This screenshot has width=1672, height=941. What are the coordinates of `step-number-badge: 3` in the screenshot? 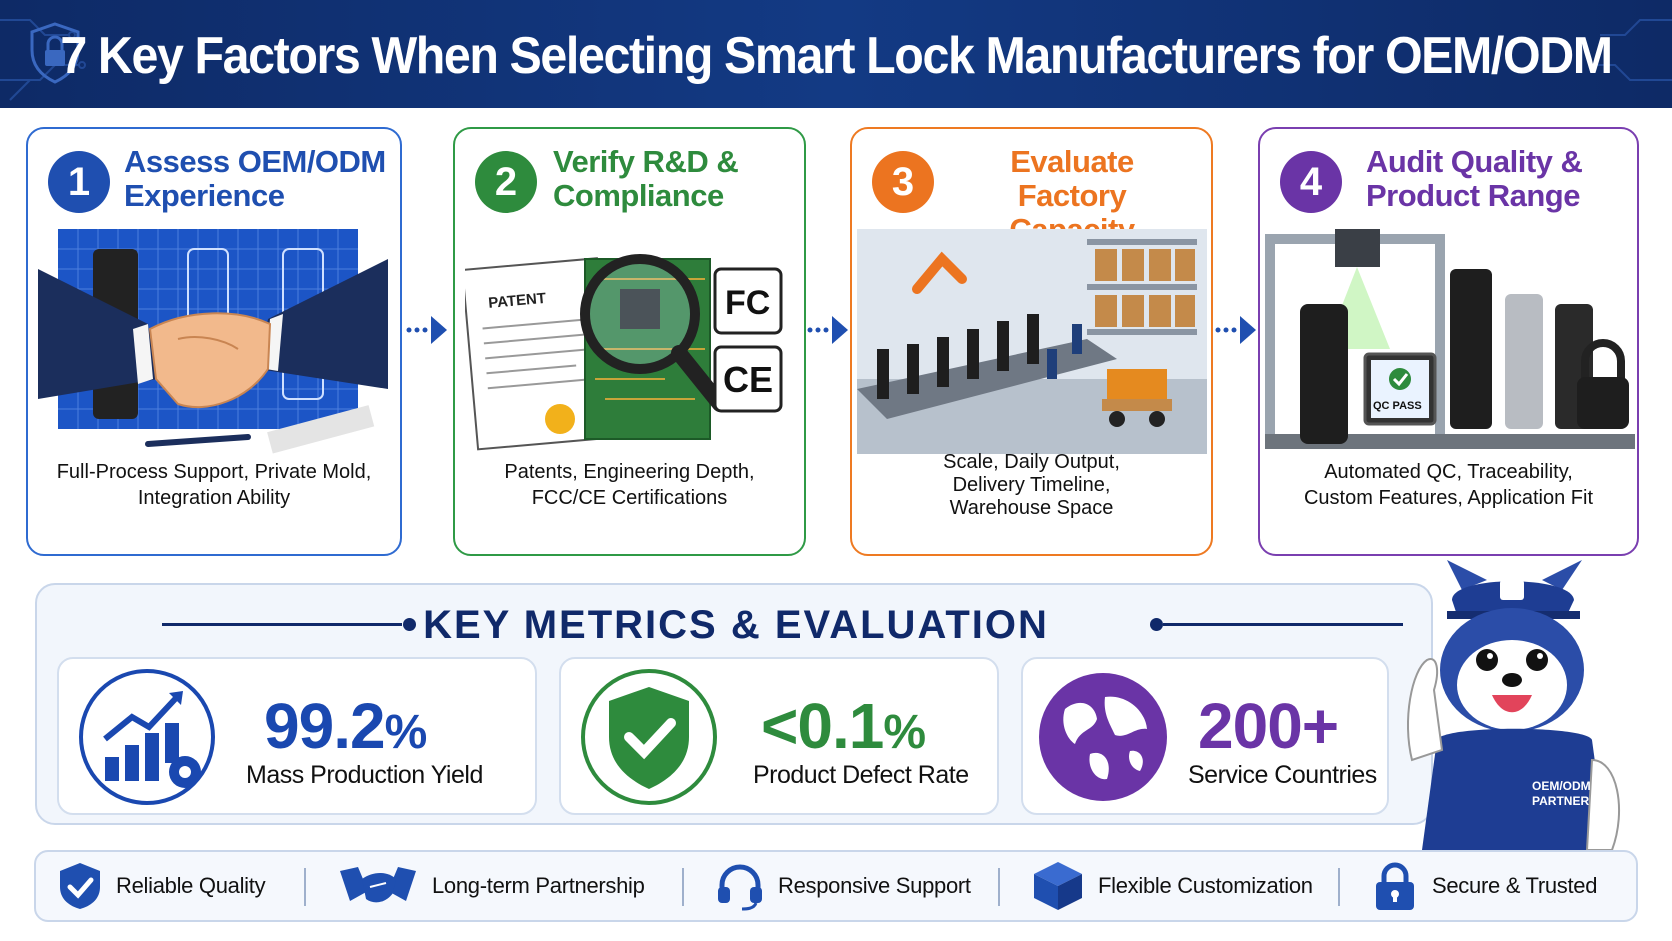 It's located at (903, 182).